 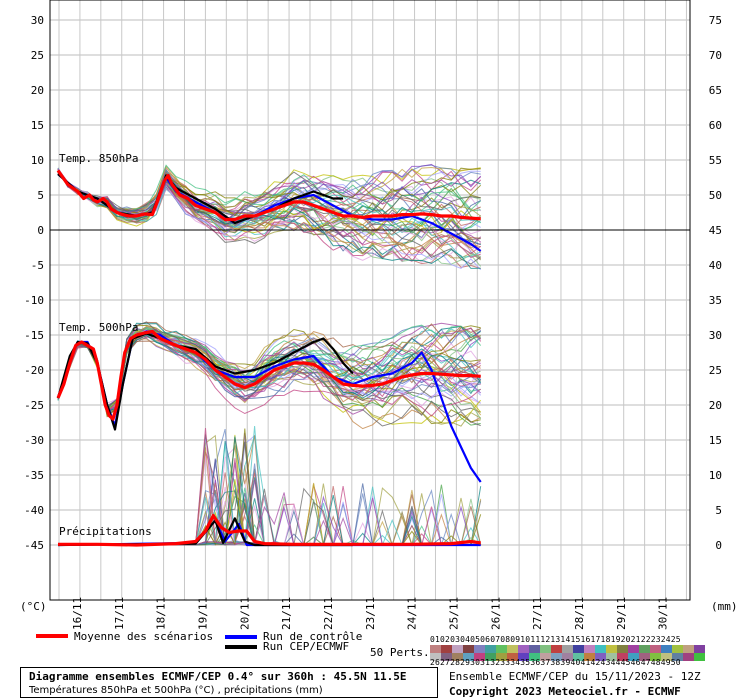 I want to click on right-tick-label: 55, so click(x=715, y=160).